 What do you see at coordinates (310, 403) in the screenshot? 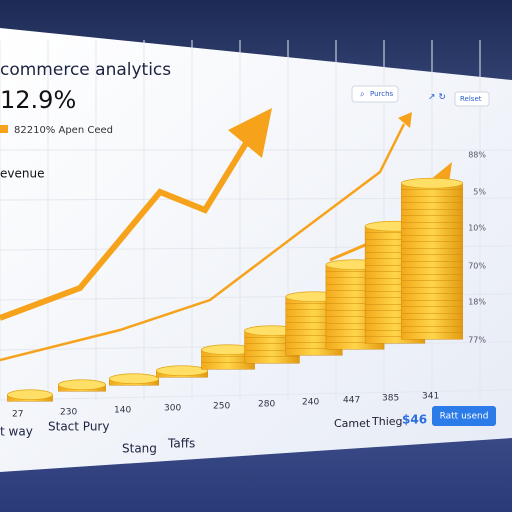
I see `axis-label: 240` at bounding box center [310, 403].